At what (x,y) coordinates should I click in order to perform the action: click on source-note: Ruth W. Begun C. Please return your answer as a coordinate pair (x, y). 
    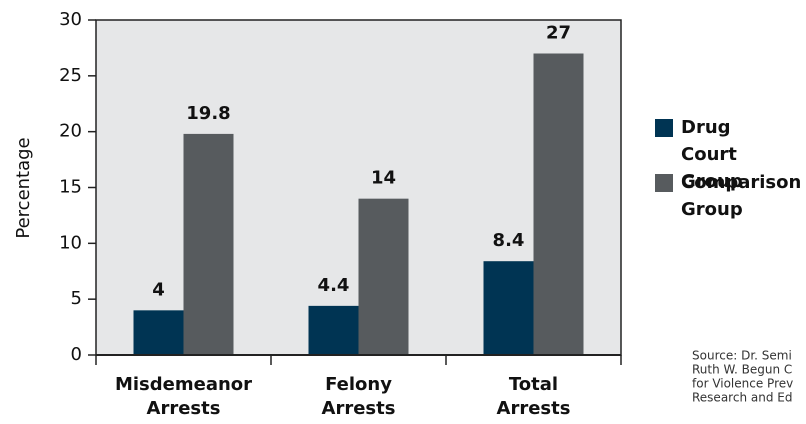
    Looking at the image, I should click on (742, 370).